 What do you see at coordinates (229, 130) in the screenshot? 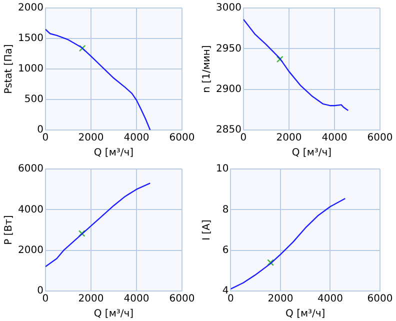
I see `y-tick-label: 2850` at bounding box center [229, 130].